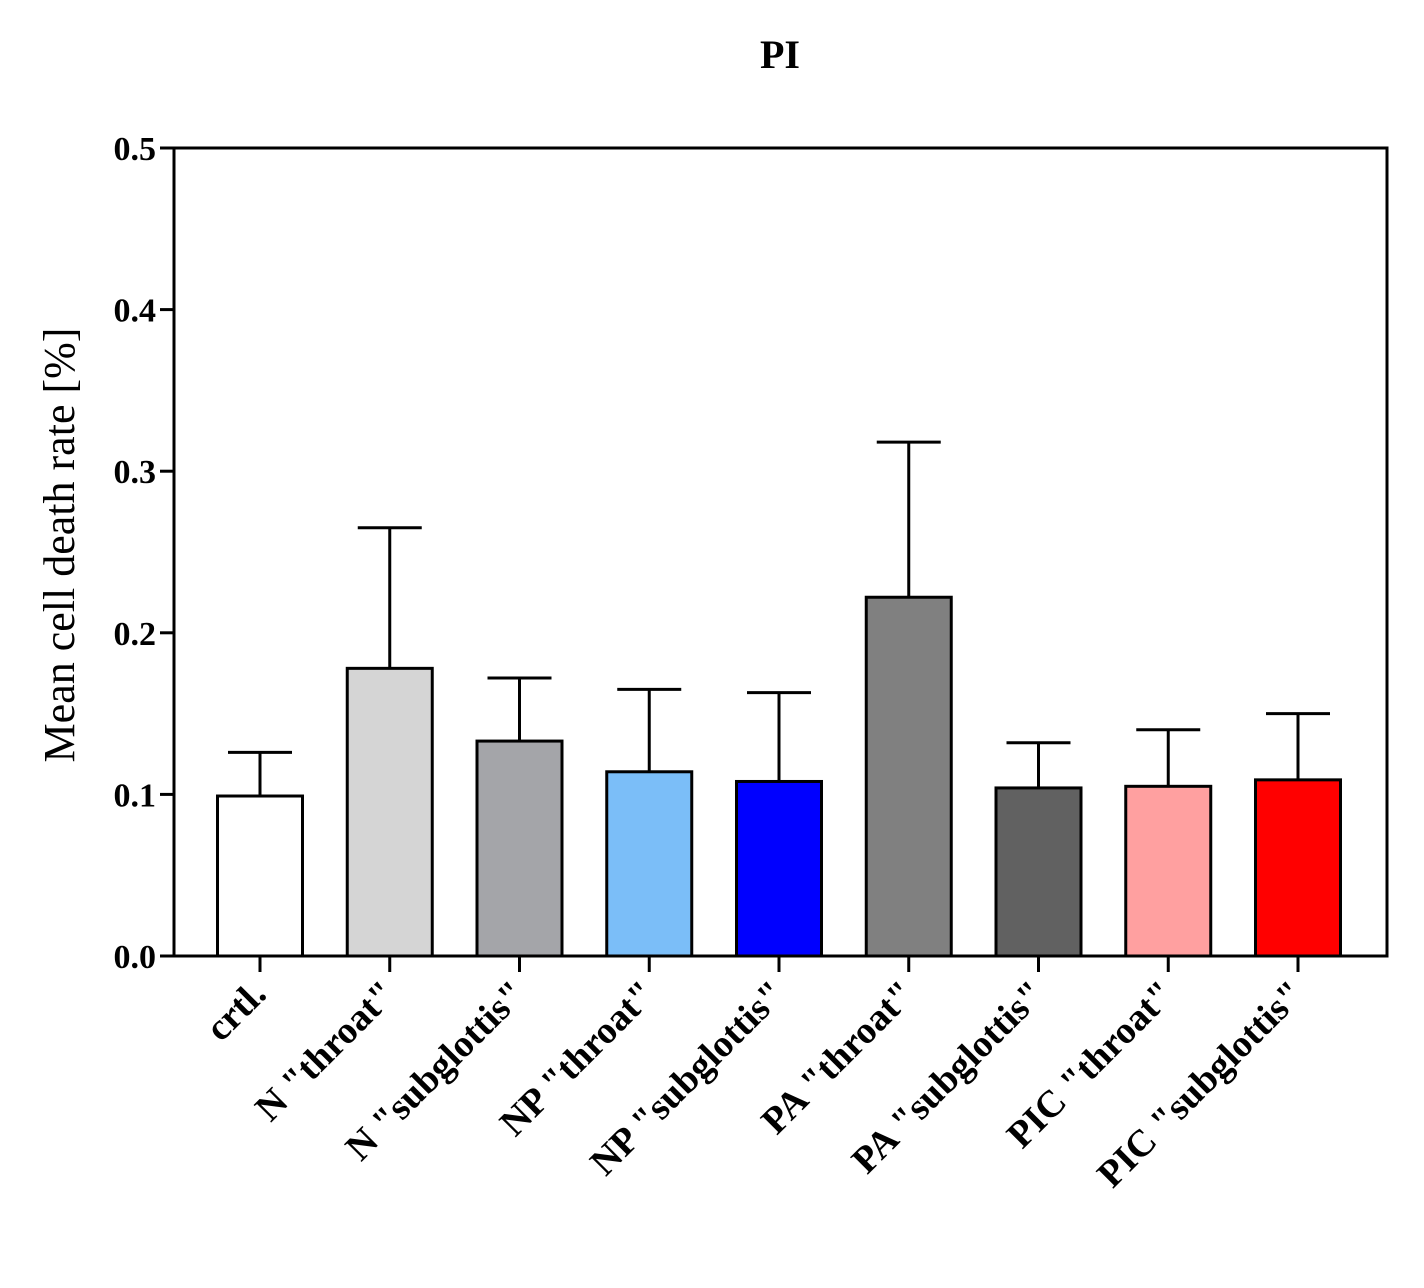 The width and height of the screenshot is (1424, 1288). What do you see at coordinates (135, 149) in the screenshot?
I see `y-tick-label: 0.5` at bounding box center [135, 149].